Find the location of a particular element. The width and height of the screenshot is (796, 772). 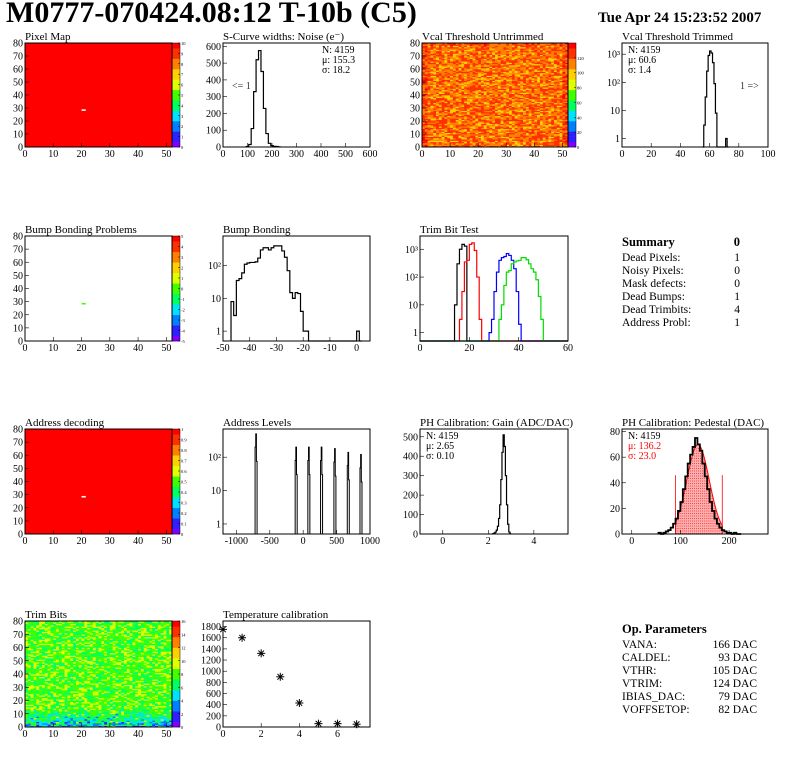

chart-title: Trim Bit Test is located at coordinates (449, 230).